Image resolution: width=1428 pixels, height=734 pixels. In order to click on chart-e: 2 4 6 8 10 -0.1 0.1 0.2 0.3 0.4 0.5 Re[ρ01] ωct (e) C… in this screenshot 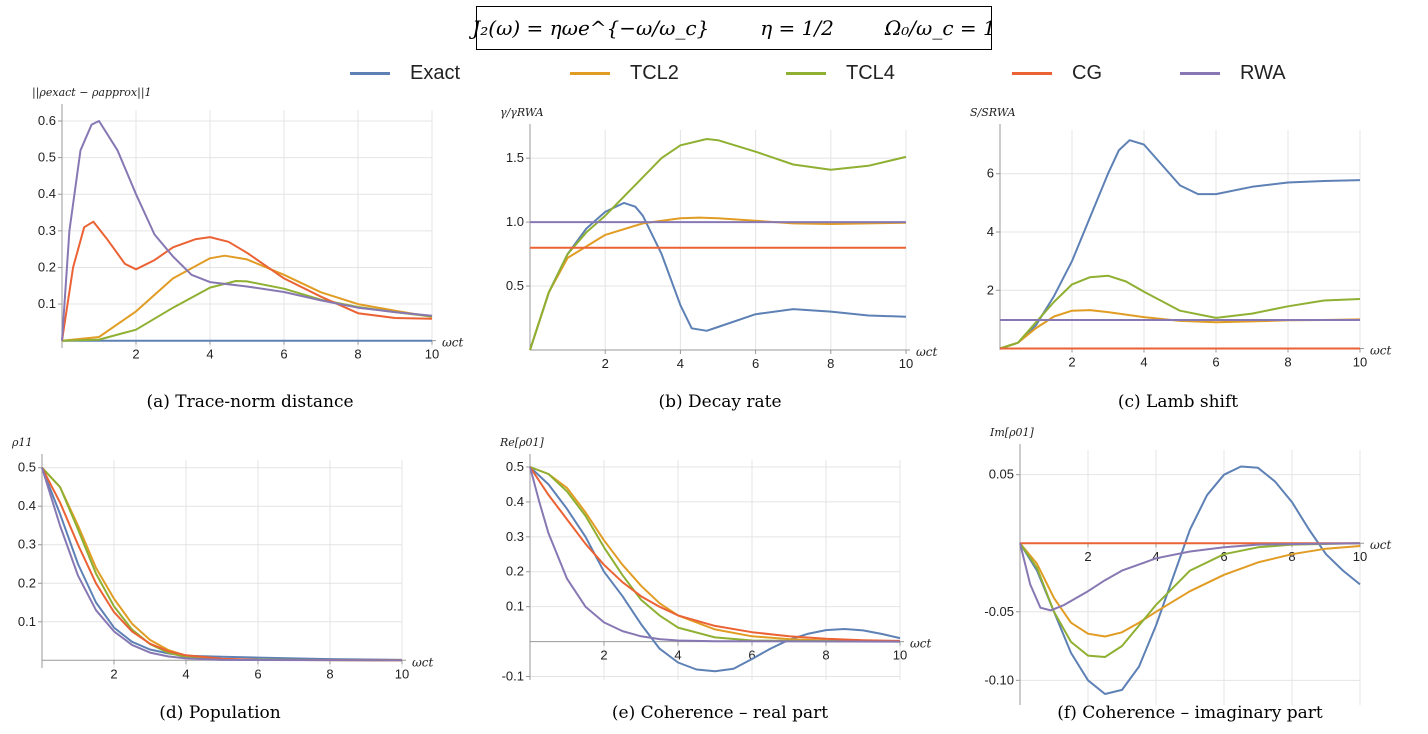, I will do `click(715, 579)`.